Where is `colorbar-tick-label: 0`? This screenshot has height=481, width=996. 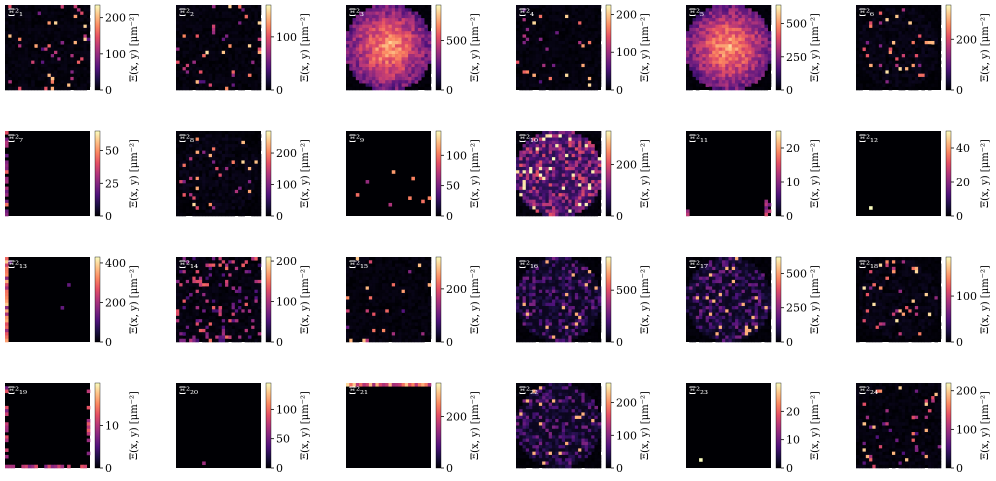
colorbar-tick-label: 0 is located at coordinates (619, 90).